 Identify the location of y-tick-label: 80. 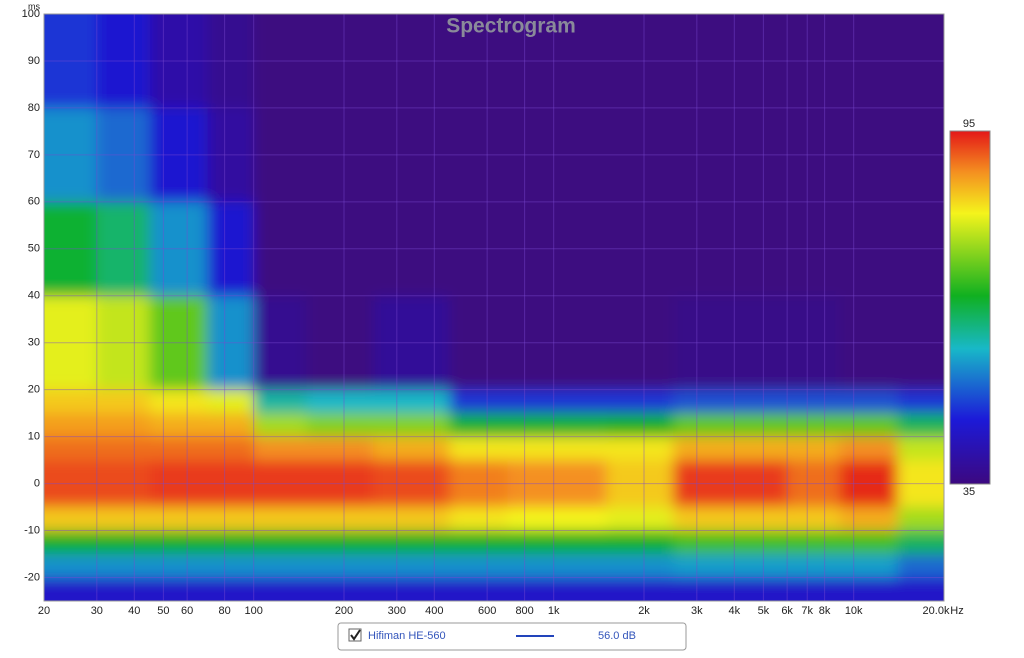
(34, 108).